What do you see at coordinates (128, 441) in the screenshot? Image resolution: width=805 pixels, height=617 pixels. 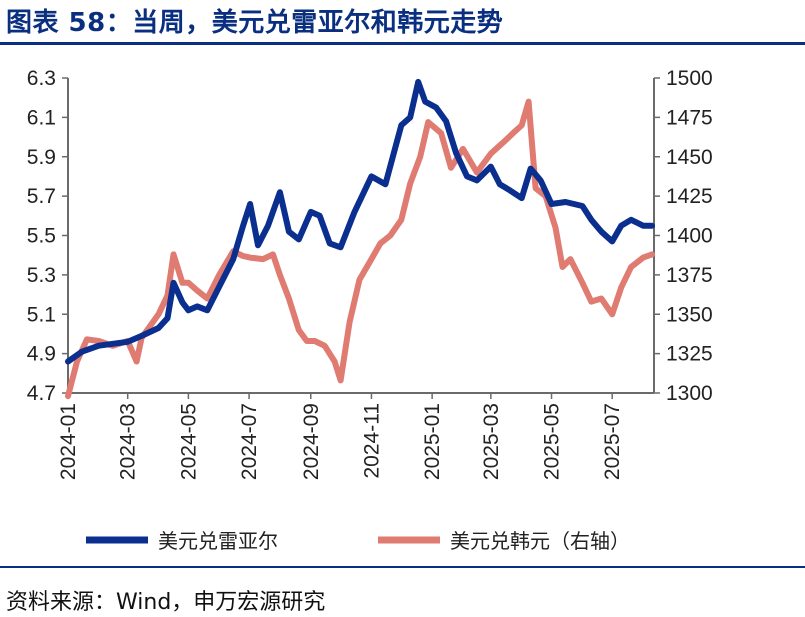 I see `x-tick-label: 2024-03` at bounding box center [128, 441].